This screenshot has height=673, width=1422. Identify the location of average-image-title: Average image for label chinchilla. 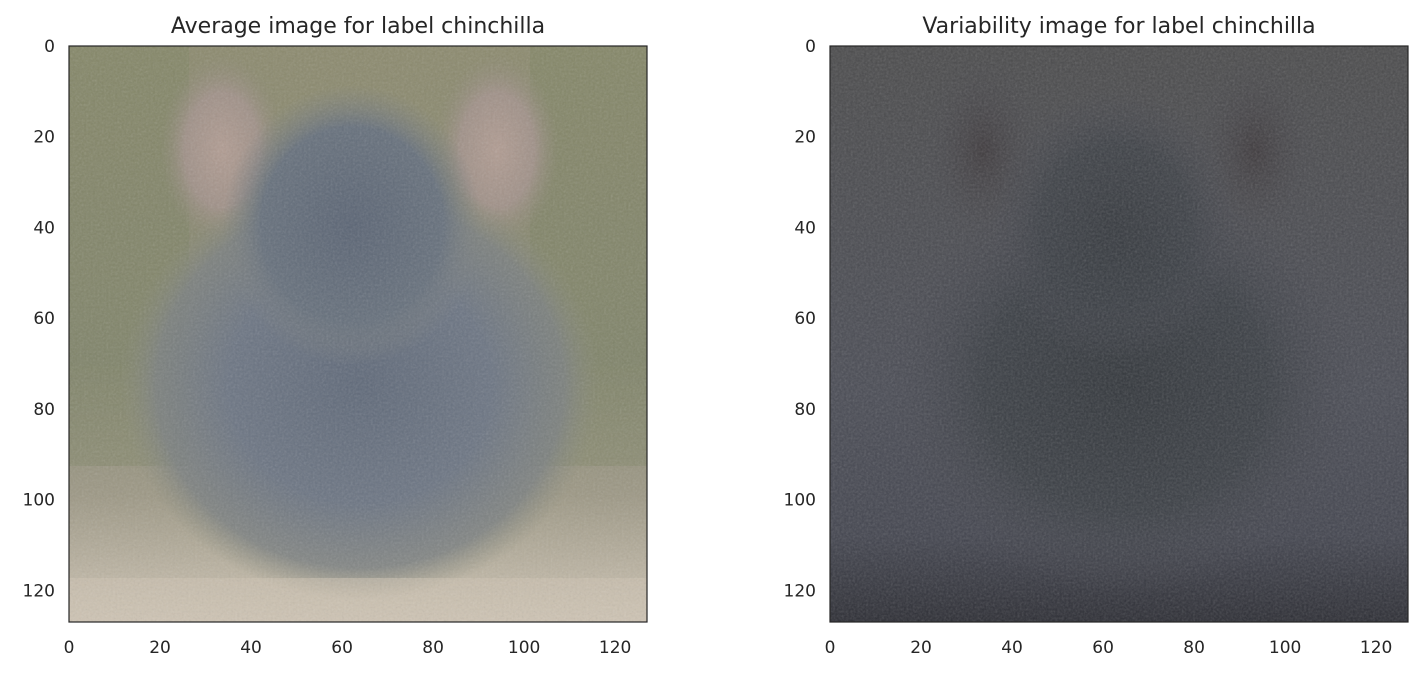
(358, 26).